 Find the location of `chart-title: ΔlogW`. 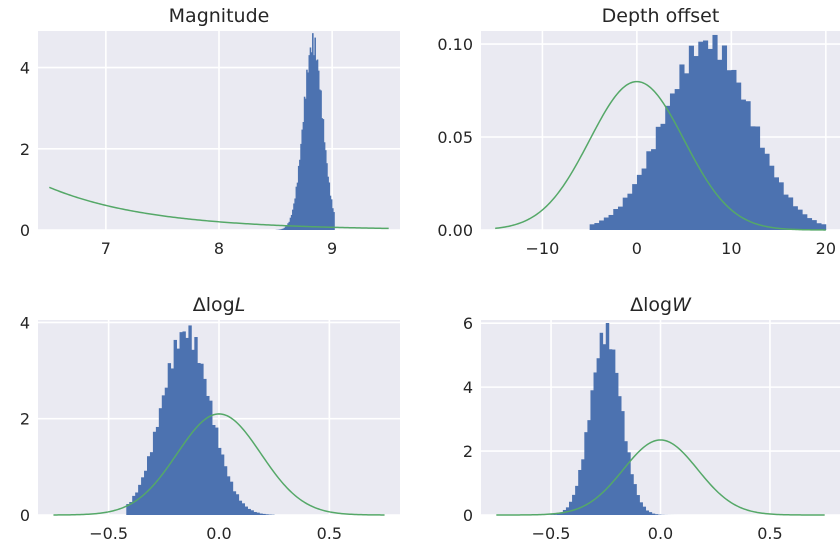

chart-title: ΔlogW is located at coordinates (661, 305).